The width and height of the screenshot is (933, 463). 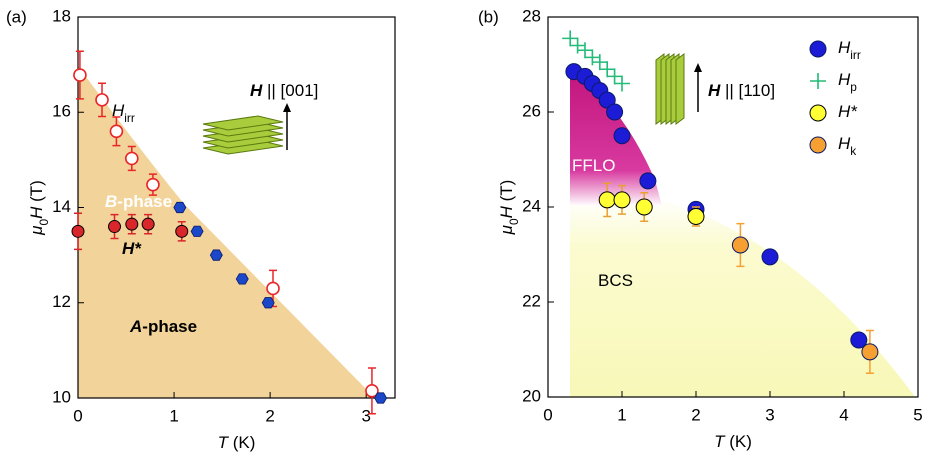 I want to click on legend-label: Hp, so click(x=847, y=82).